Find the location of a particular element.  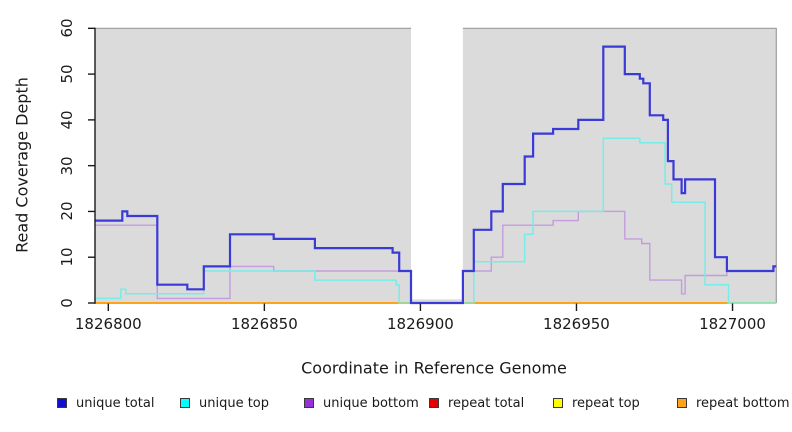

legend-item-repeat-bottom: repeat bottom is located at coordinates (733, 403).